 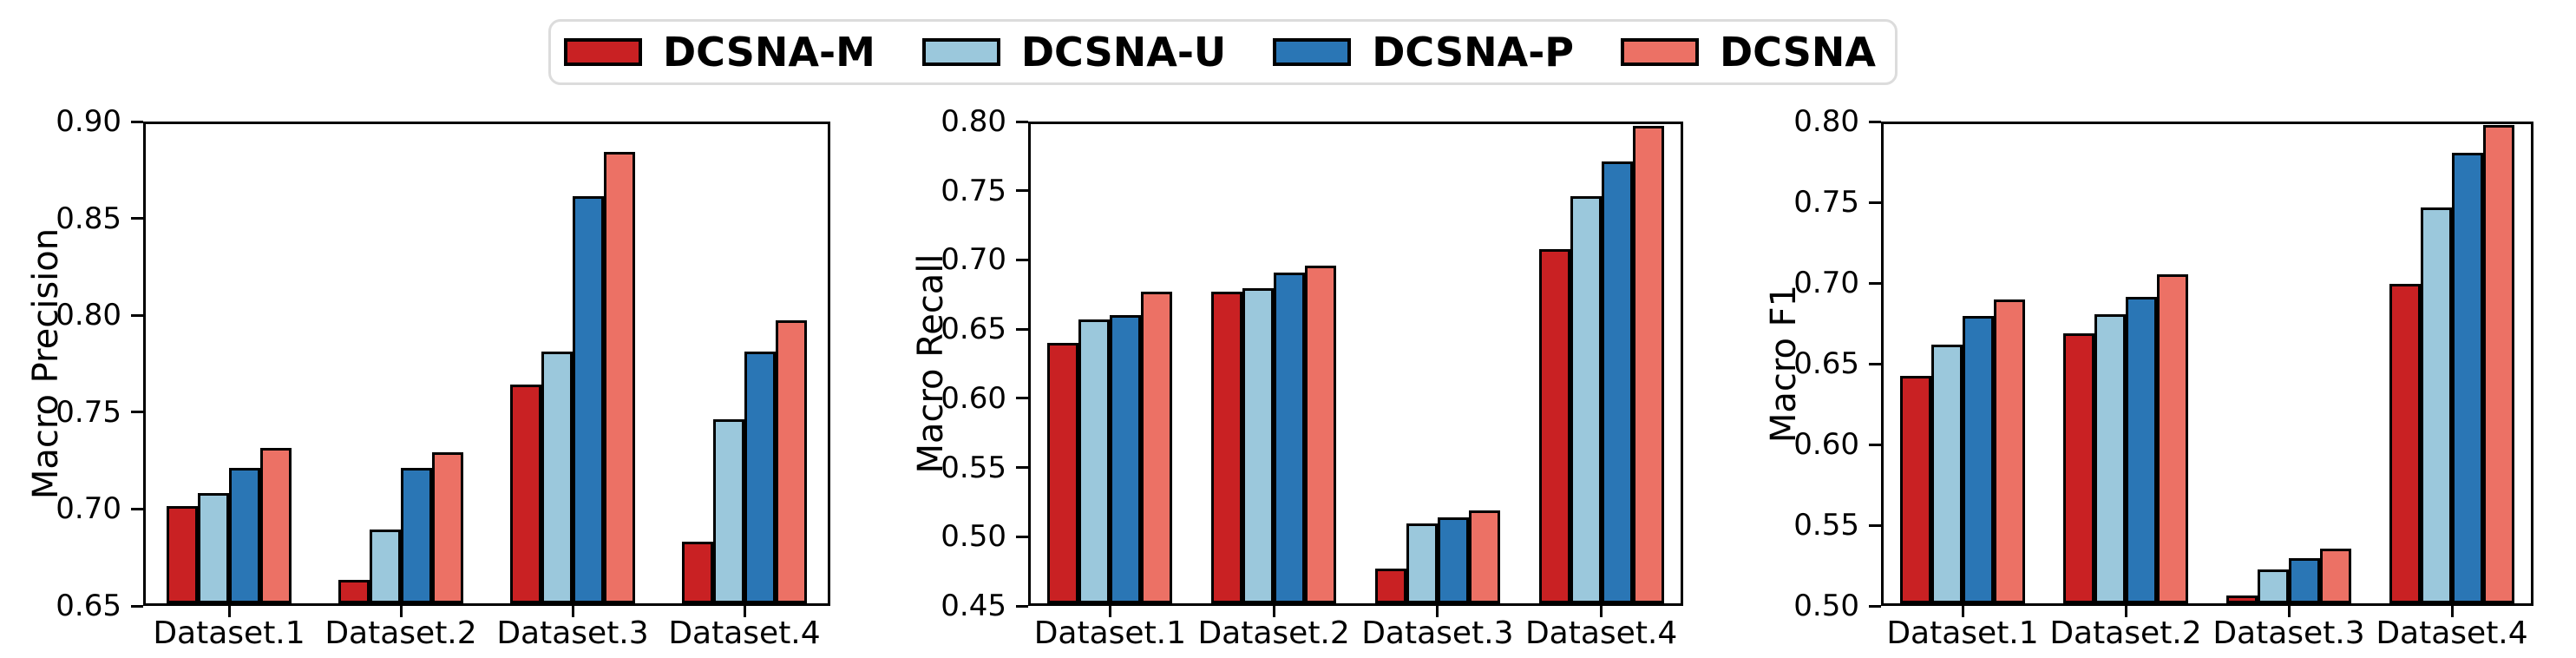 What do you see at coordinates (1659, 52) in the screenshot?
I see `legend-swatch-dcsna` at bounding box center [1659, 52].